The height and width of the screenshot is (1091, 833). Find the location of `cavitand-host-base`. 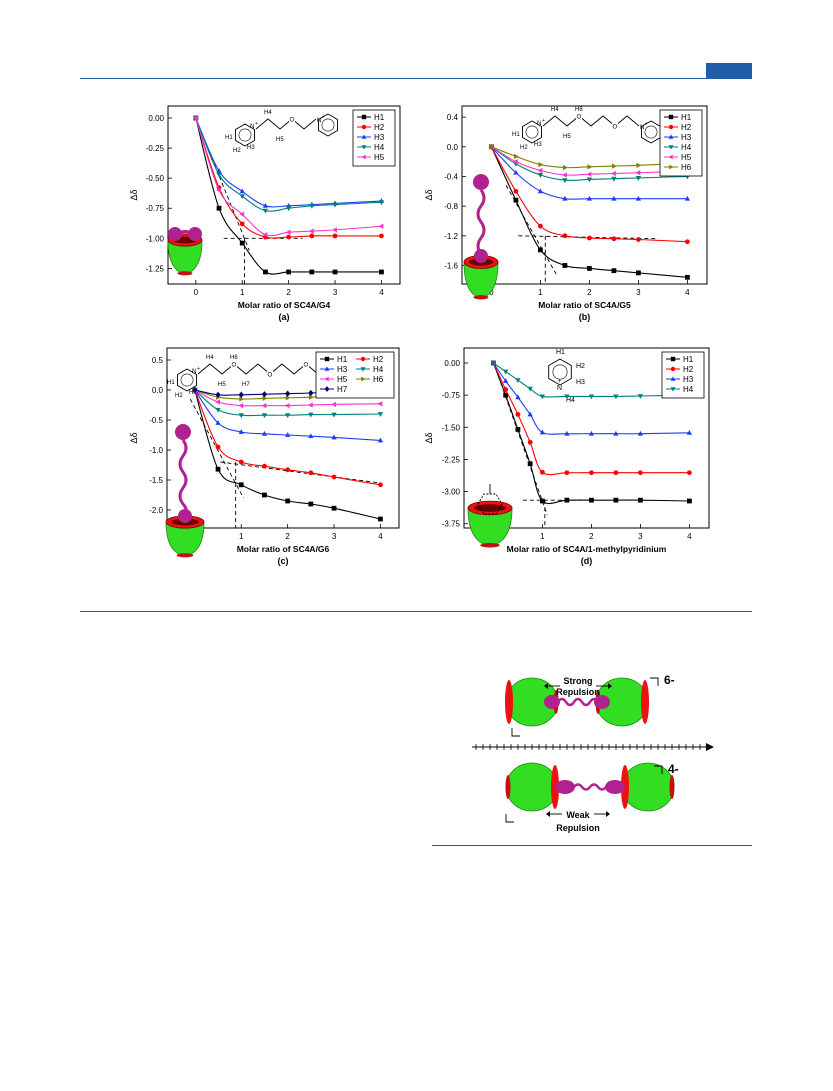

cavitand-host-base is located at coordinates (185, 273).